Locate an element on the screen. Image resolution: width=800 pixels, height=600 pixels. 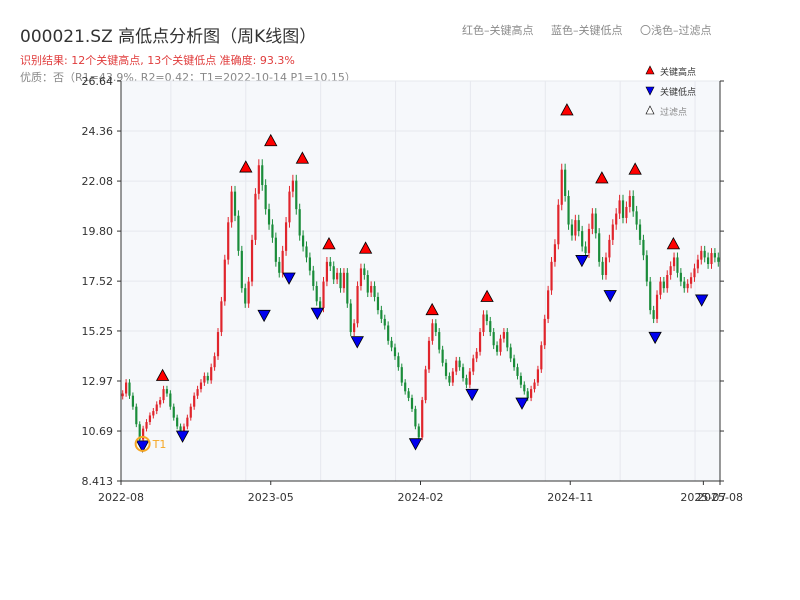
y-tick-label: 15.25 is located at coordinates (98, 331).